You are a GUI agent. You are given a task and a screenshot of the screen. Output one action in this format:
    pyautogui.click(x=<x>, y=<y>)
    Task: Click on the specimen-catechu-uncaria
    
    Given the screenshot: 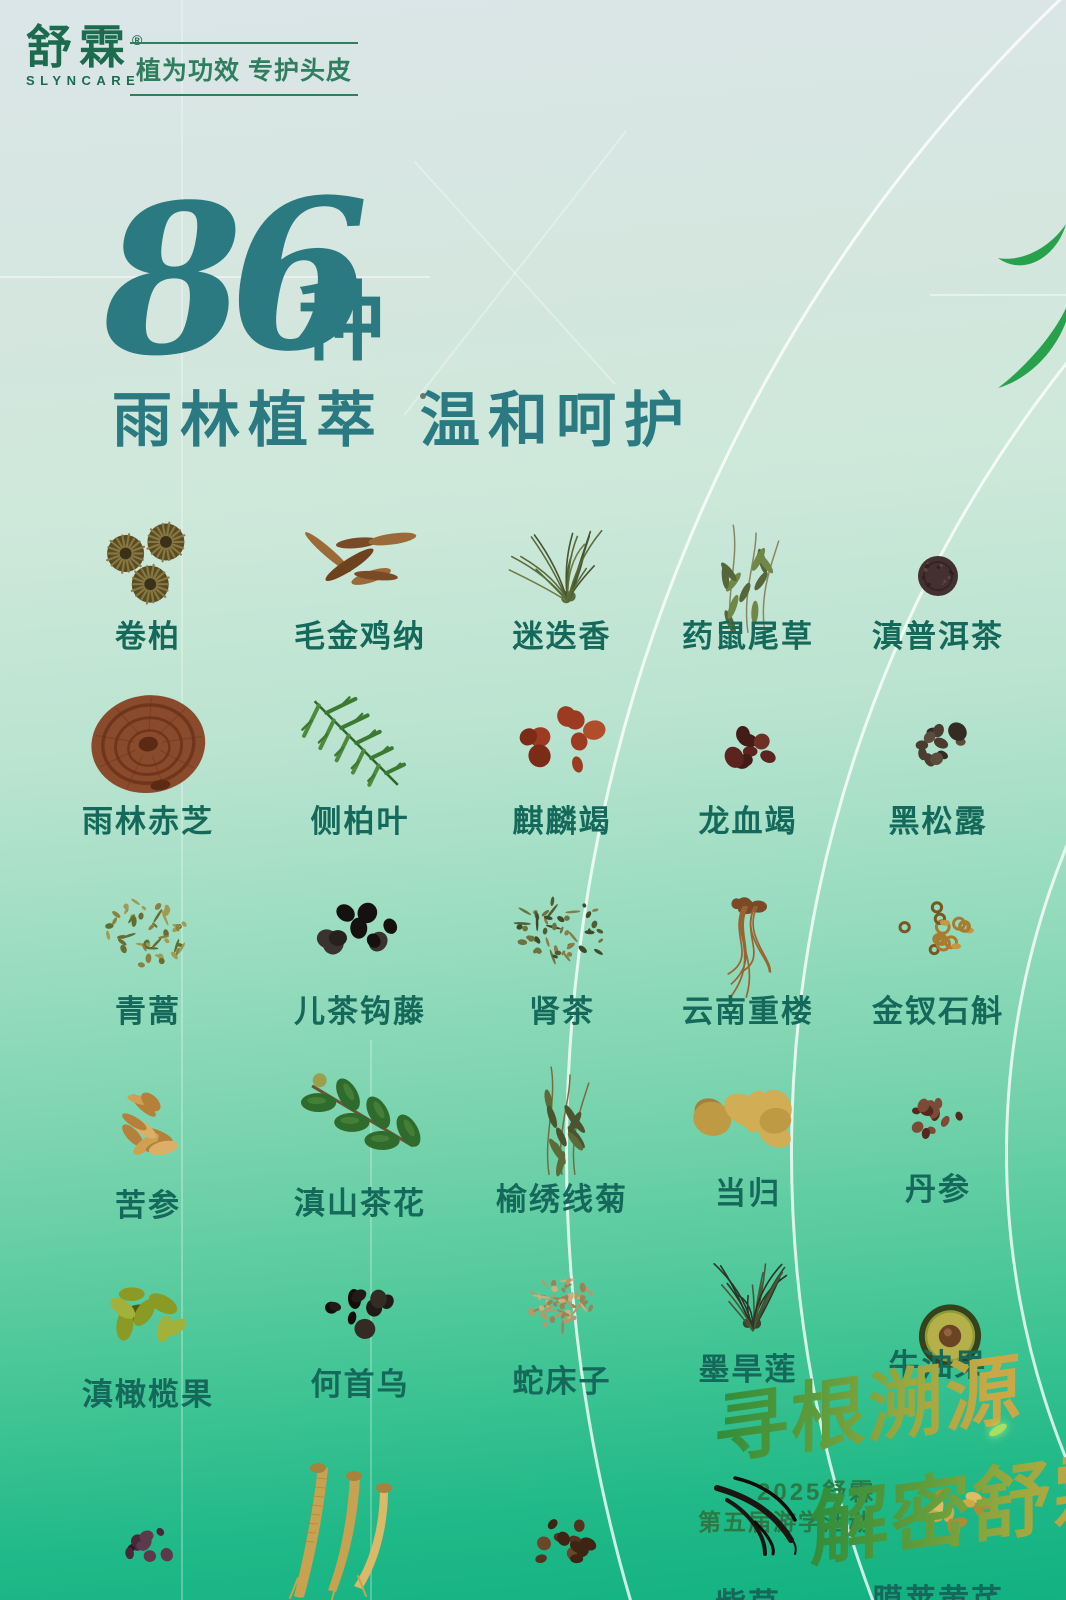 What is the action you would take?
    pyautogui.click(x=360, y=934)
    